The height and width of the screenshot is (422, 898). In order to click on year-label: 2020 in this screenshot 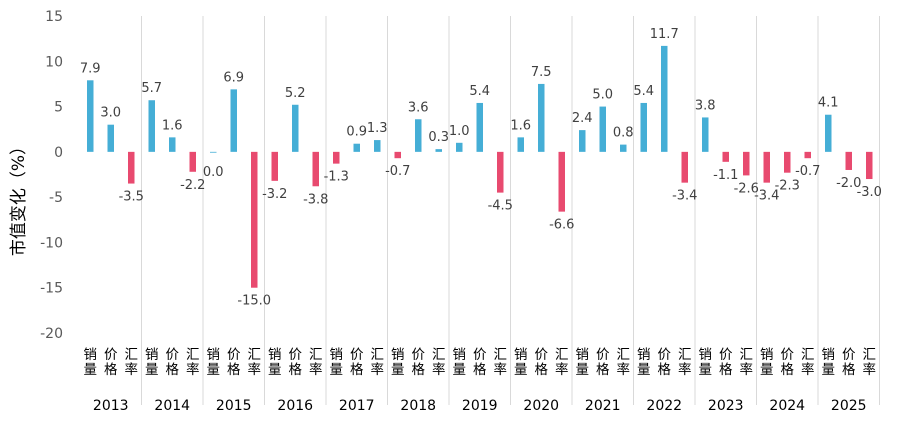, I will do `click(541, 406)`.